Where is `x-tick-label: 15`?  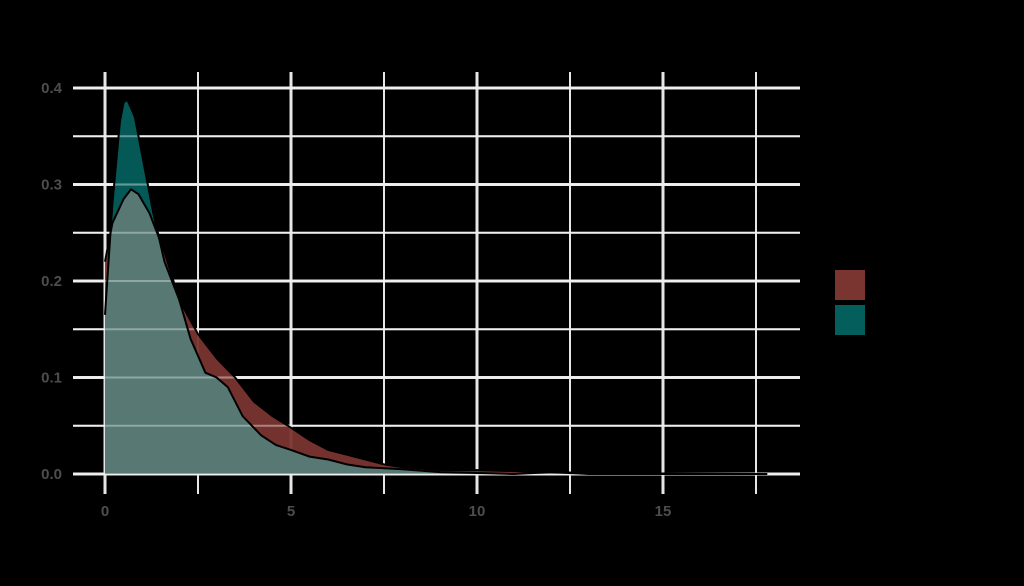
x-tick-label: 15 is located at coordinates (663, 511).